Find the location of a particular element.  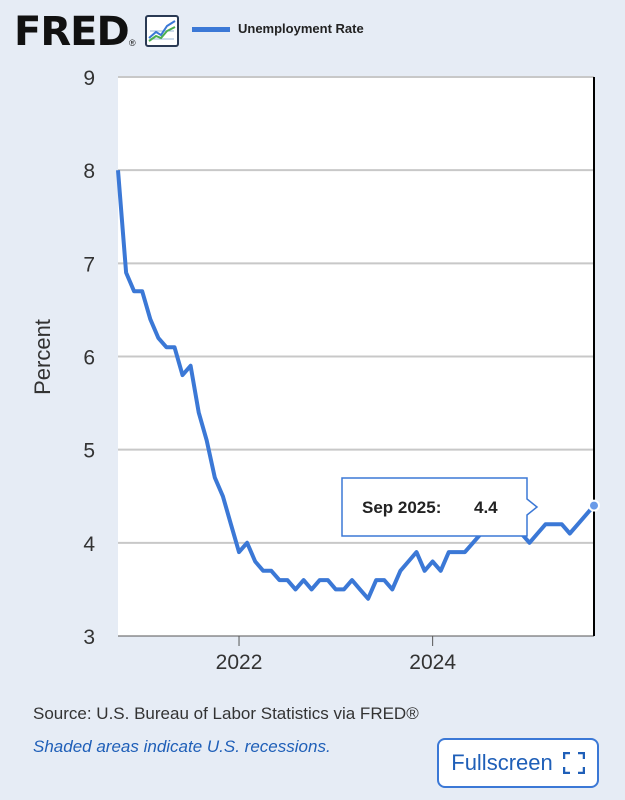

x-tick-label: 2024 is located at coordinates (432, 662).